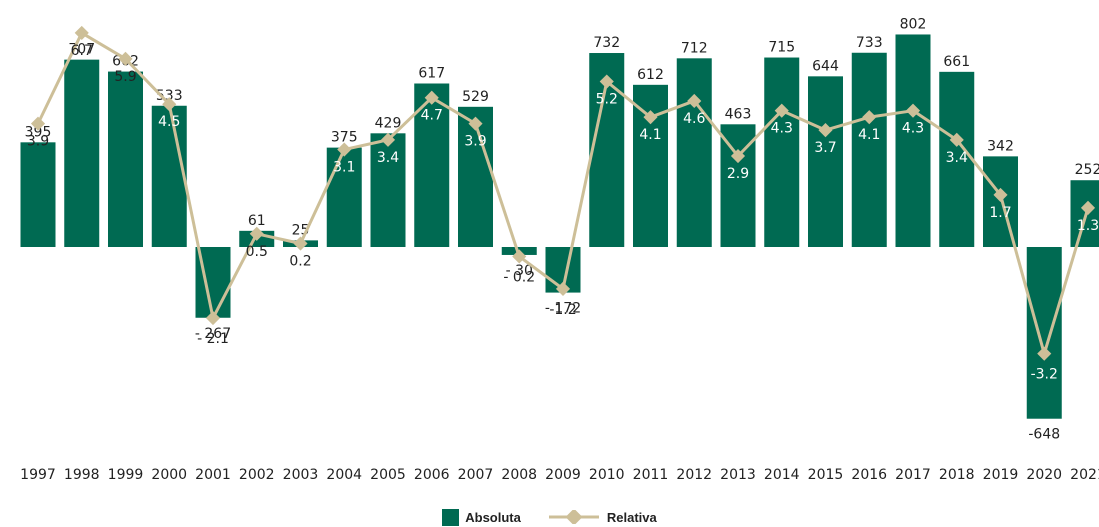 The height and width of the screenshot is (527, 1099). I want to click on x-tick-label-2020: 2020, so click(1044, 475).